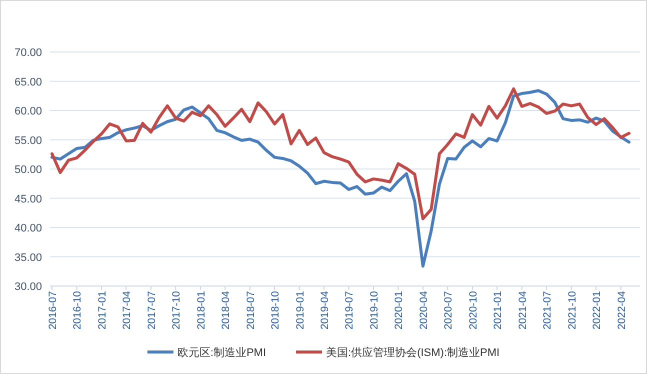 This screenshot has width=647, height=374. What do you see at coordinates (498, 310) in the screenshot?
I see `x-tick-label: 2021-01` at bounding box center [498, 310].